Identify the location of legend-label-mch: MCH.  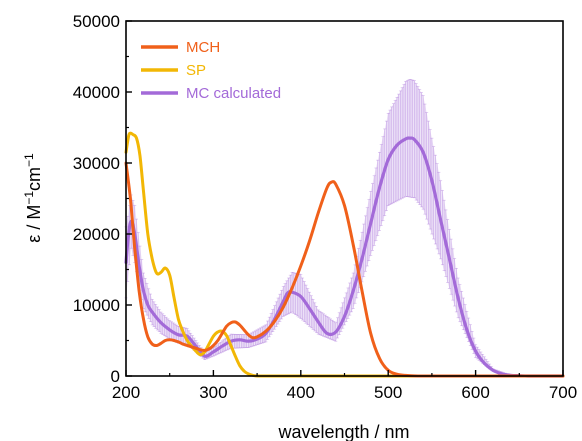
(203, 47).